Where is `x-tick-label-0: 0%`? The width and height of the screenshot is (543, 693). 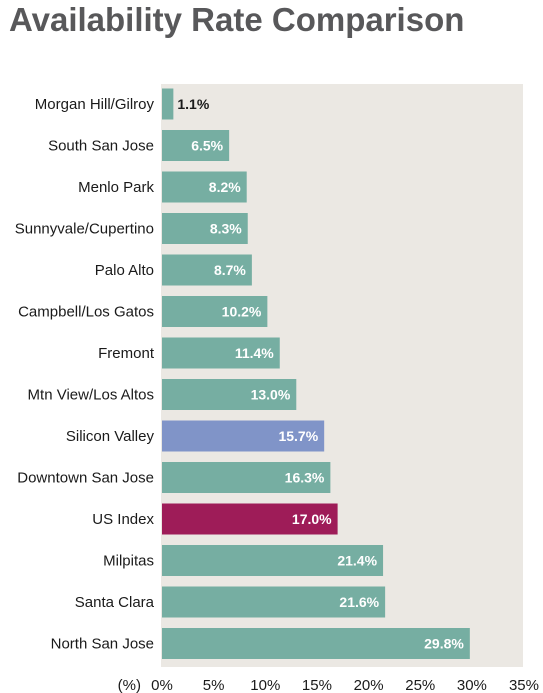 x-tick-label-0: 0% is located at coordinates (162, 685).